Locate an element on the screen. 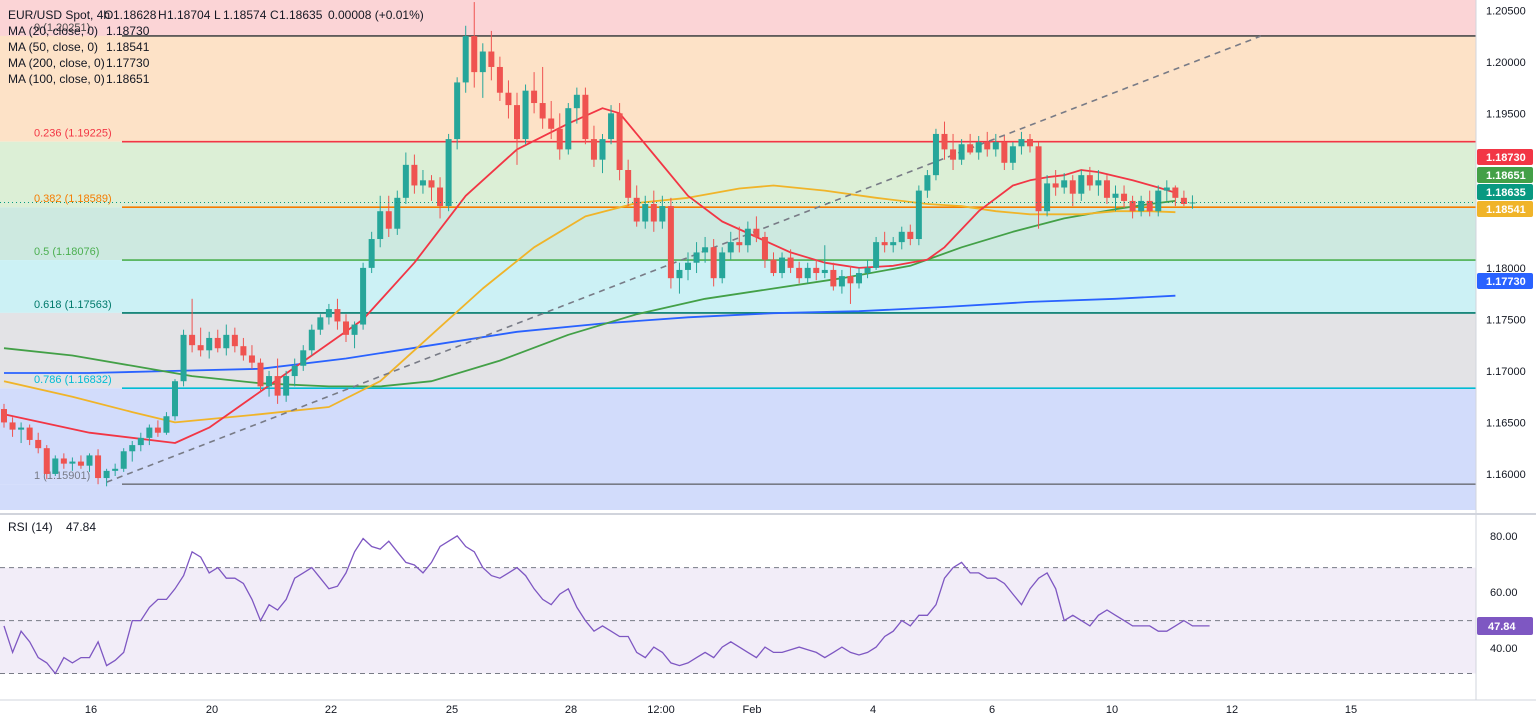 This screenshot has height=719, width=1536. ohlc-key: L is located at coordinates (217, 15).